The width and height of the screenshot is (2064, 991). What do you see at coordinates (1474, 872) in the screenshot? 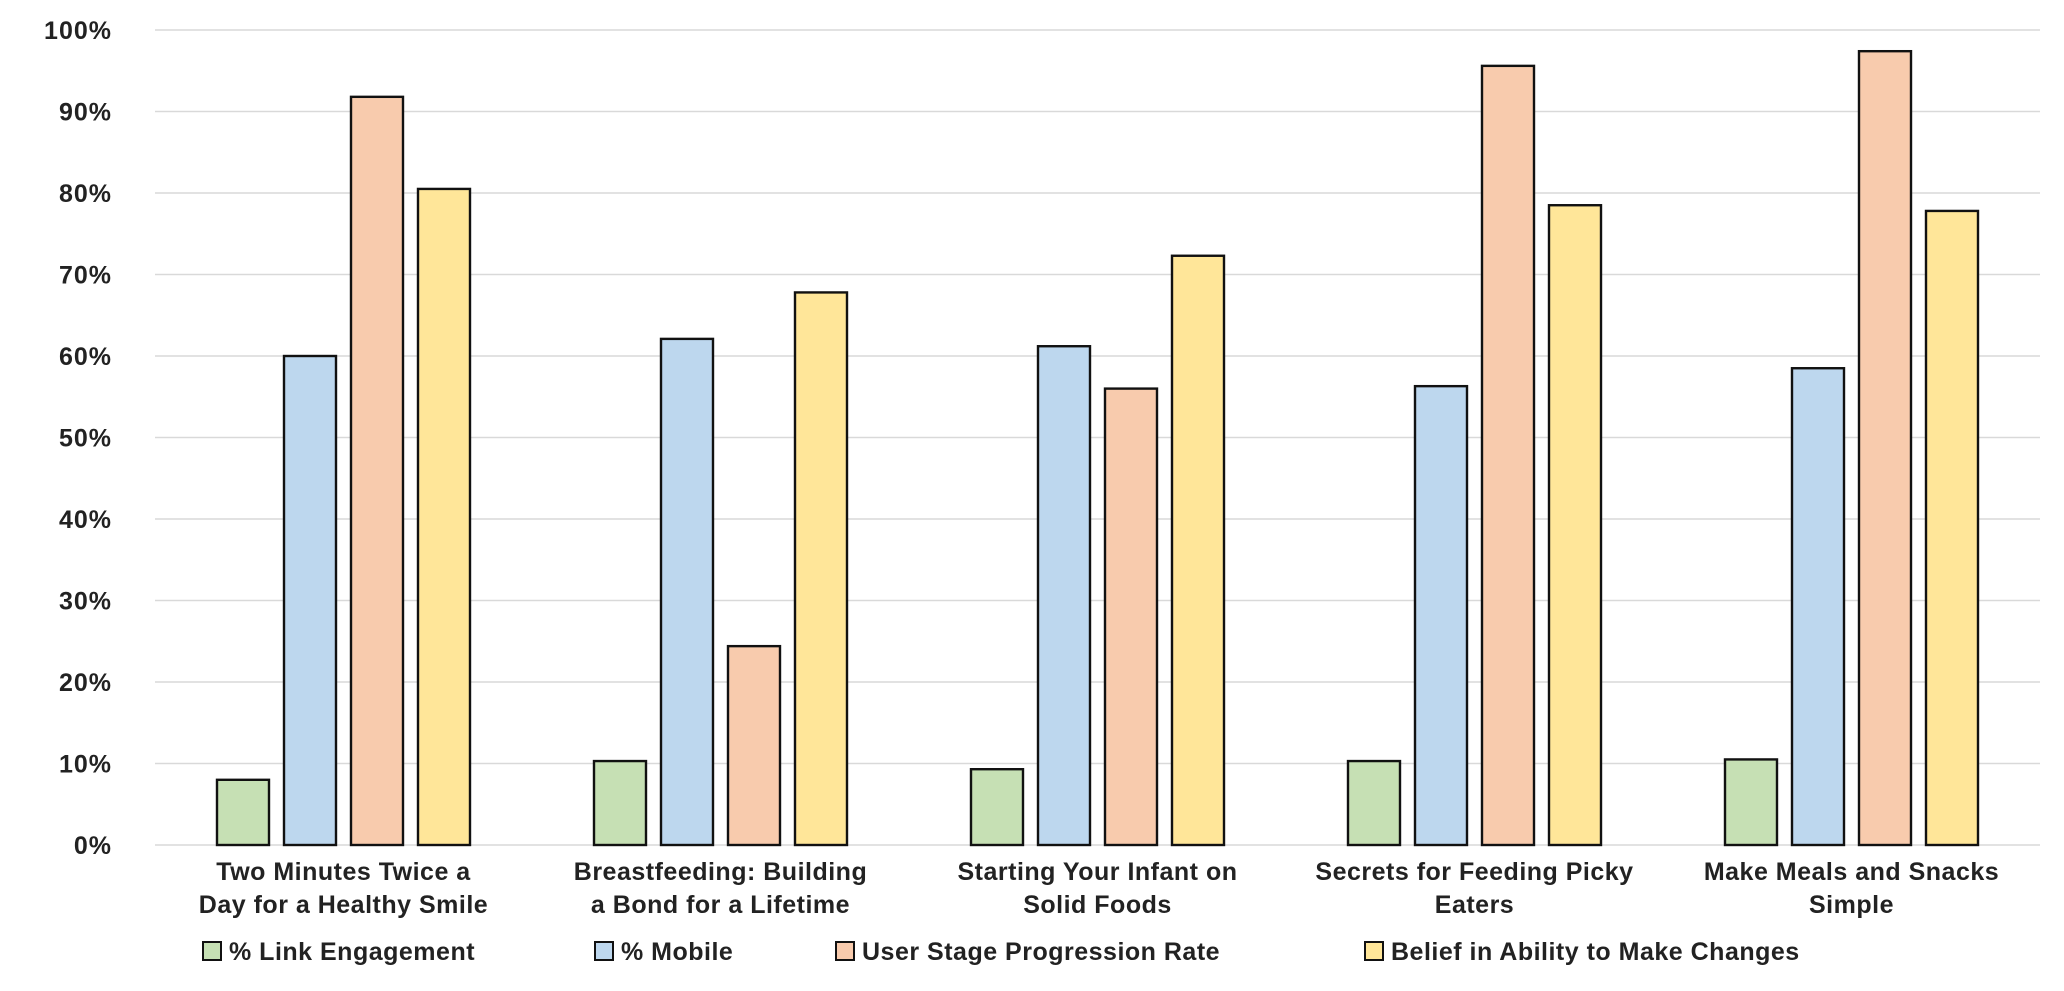
I see `x-category-label: Secrets for Feeding Picky` at bounding box center [1474, 872].